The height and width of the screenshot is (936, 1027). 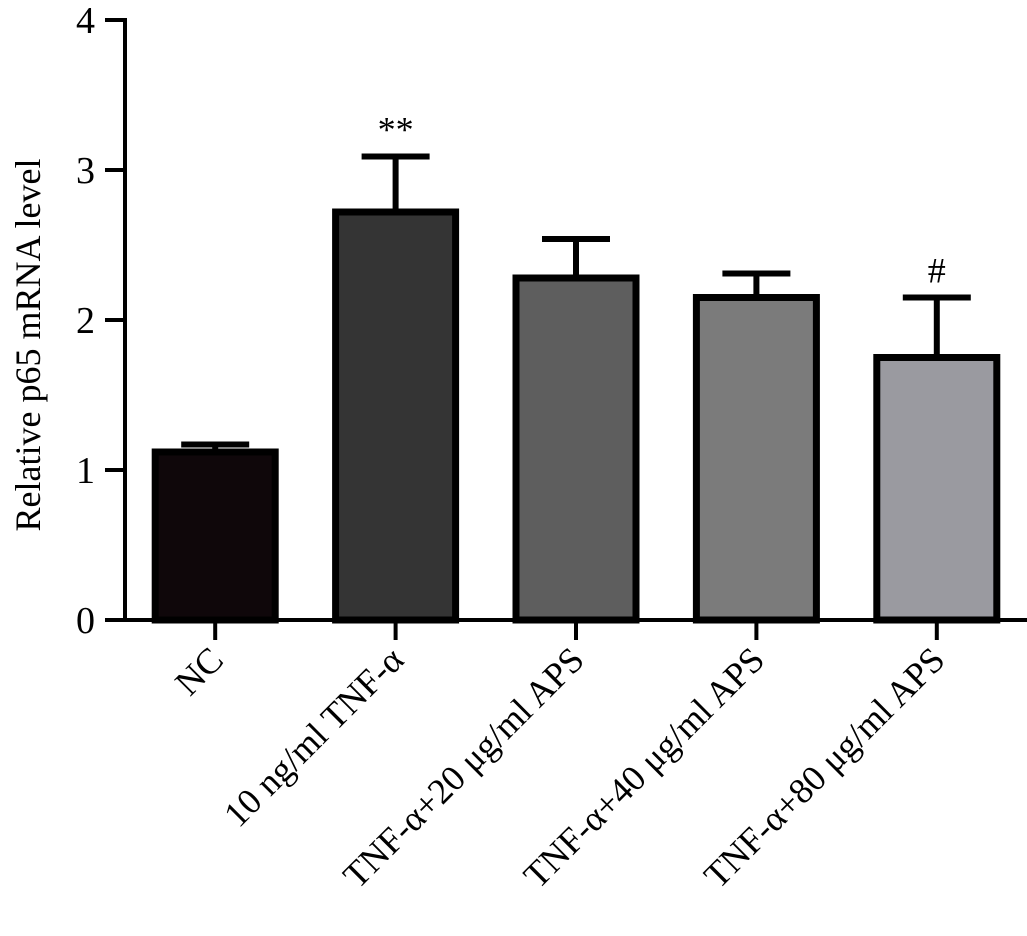 I want to click on x-tick-label: 10 ng/ml TNF-α, so click(x=313, y=736).